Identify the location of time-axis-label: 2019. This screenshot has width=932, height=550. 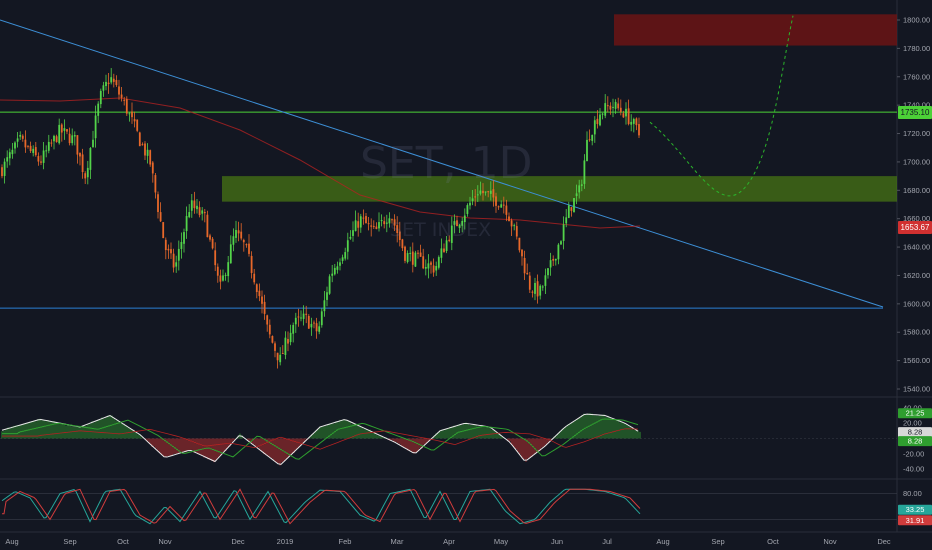
(285, 541).